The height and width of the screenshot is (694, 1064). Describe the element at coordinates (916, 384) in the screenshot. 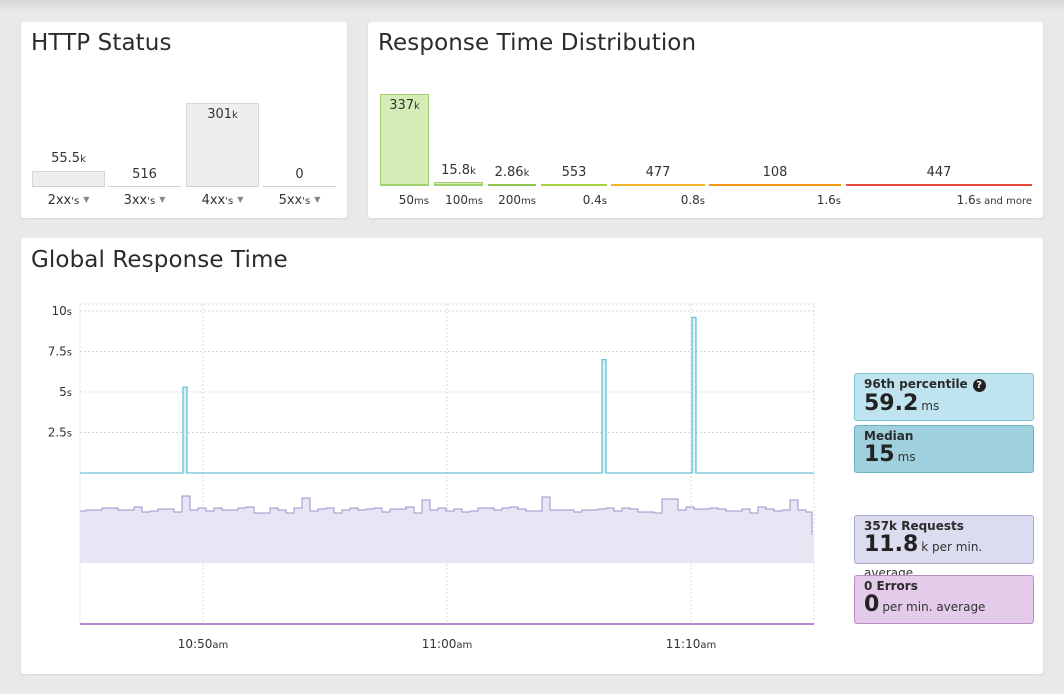

I see `p96-stat-title: 96th percentile` at that location.